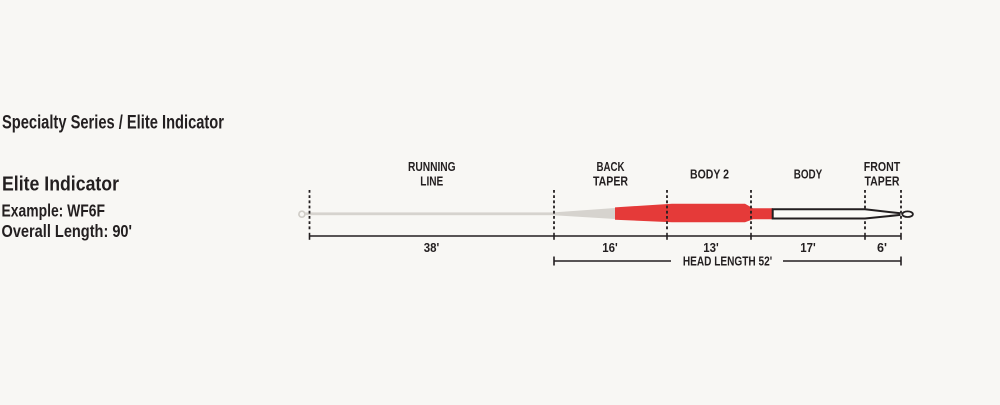  I want to click on svg-text: BACK, so click(611, 167).